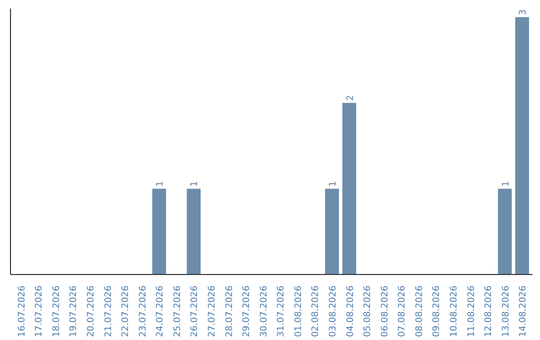 The width and height of the screenshot is (540, 340). What do you see at coordinates (523, 311) in the screenshot?
I see `x-tick-label: 14.08.2026` at bounding box center [523, 311].